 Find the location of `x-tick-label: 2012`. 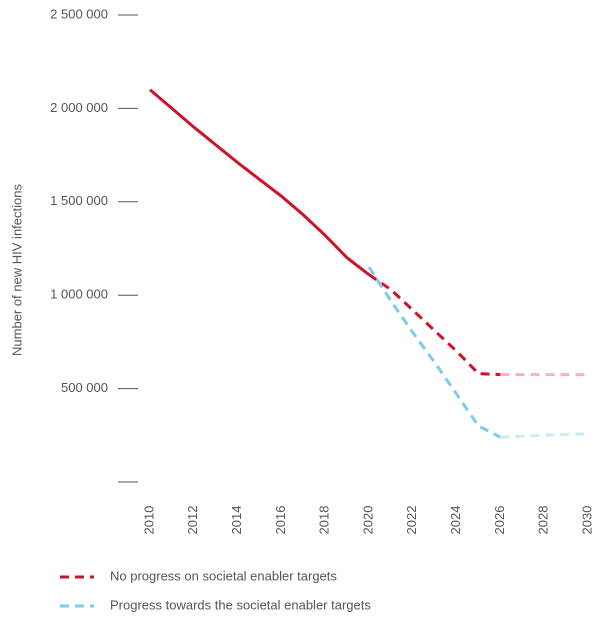

x-tick-label: 2012 is located at coordinates (192, 520).